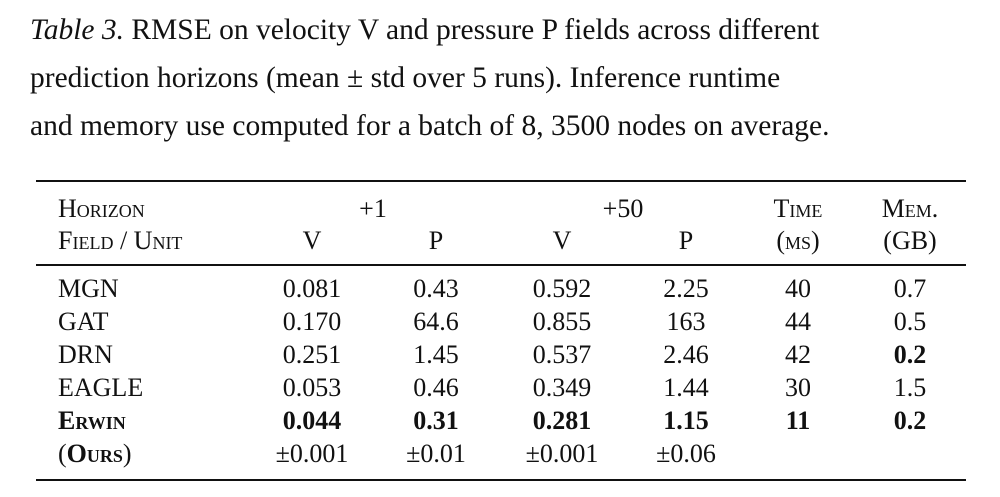 This screenshot has width=1000, height=497. I want to click on row-erwin-p50: 1.15, so click(686, 420).